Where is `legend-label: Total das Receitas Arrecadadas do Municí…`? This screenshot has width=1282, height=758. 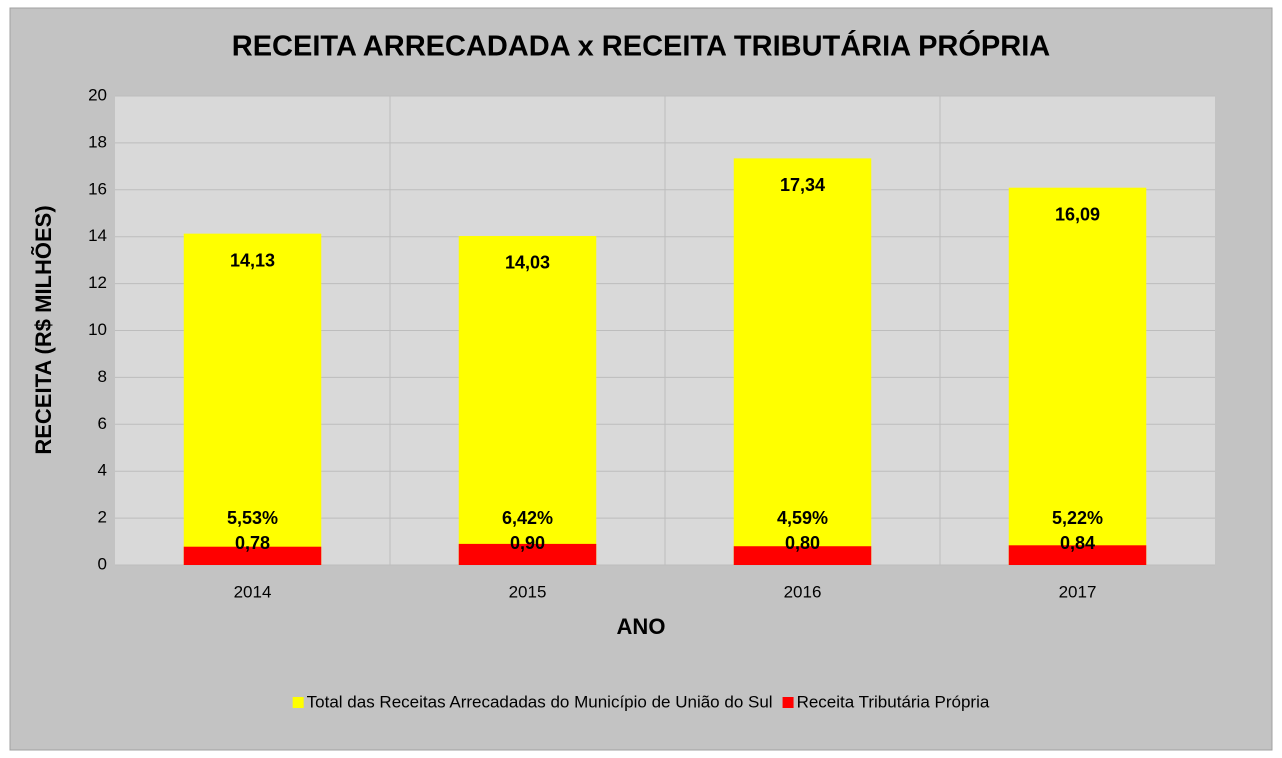 legend-label: Total das Receitas Arrecadadas do Municí… is located at coordinates (540, 701).